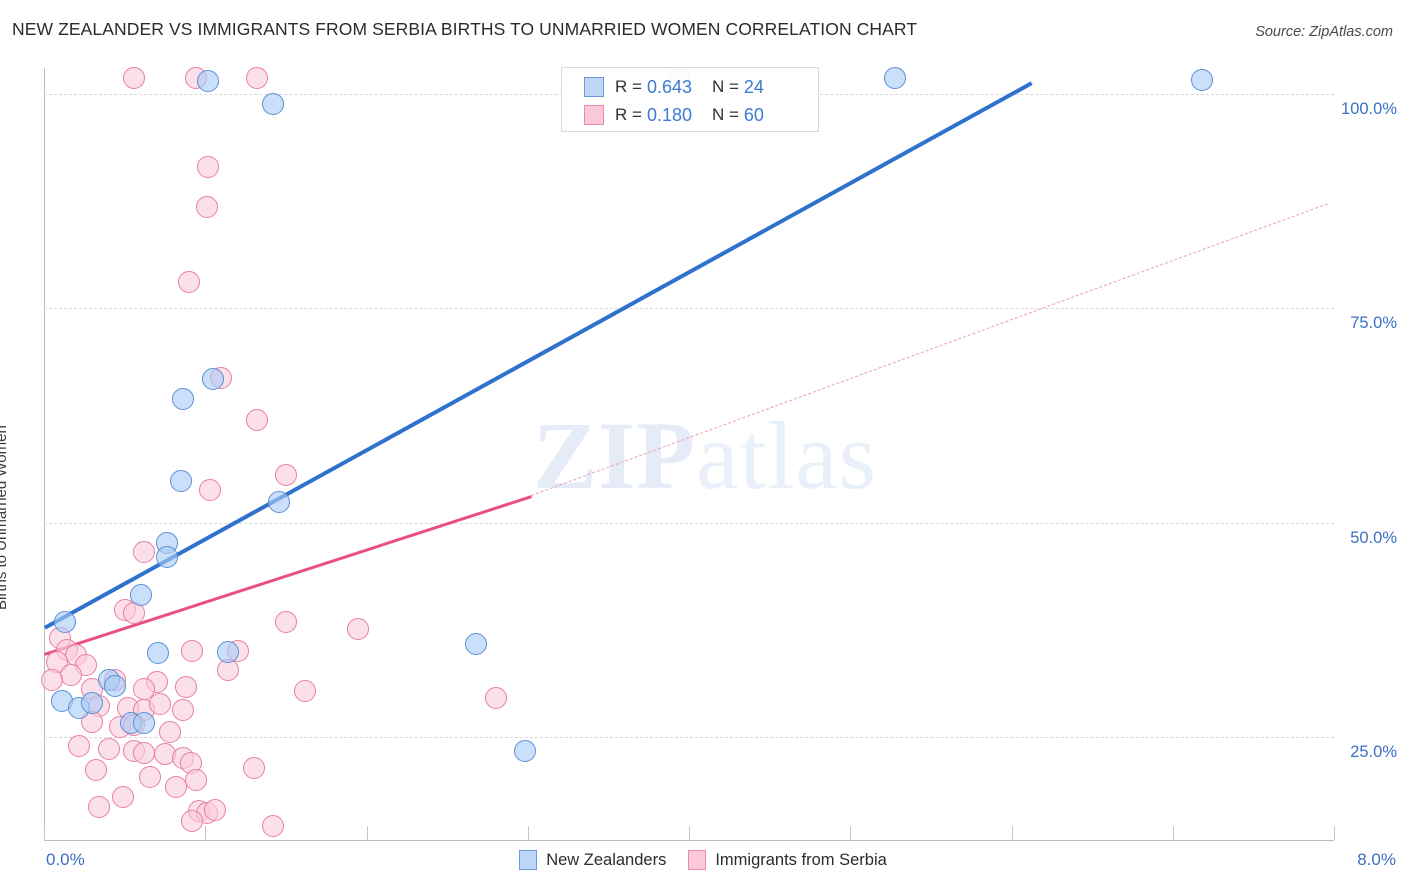 This screenshot has width=1406, height=892. I want to click on legend-item-immigrants-from-serbia: Immigrants from Serbia, so click(787, 860).